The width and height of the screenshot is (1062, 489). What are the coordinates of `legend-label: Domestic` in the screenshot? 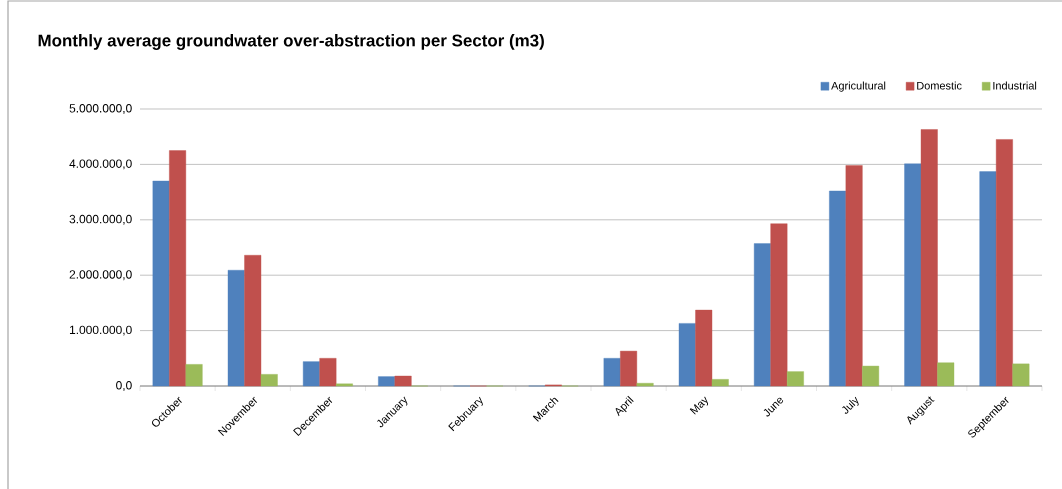 It's located at (939, 85).